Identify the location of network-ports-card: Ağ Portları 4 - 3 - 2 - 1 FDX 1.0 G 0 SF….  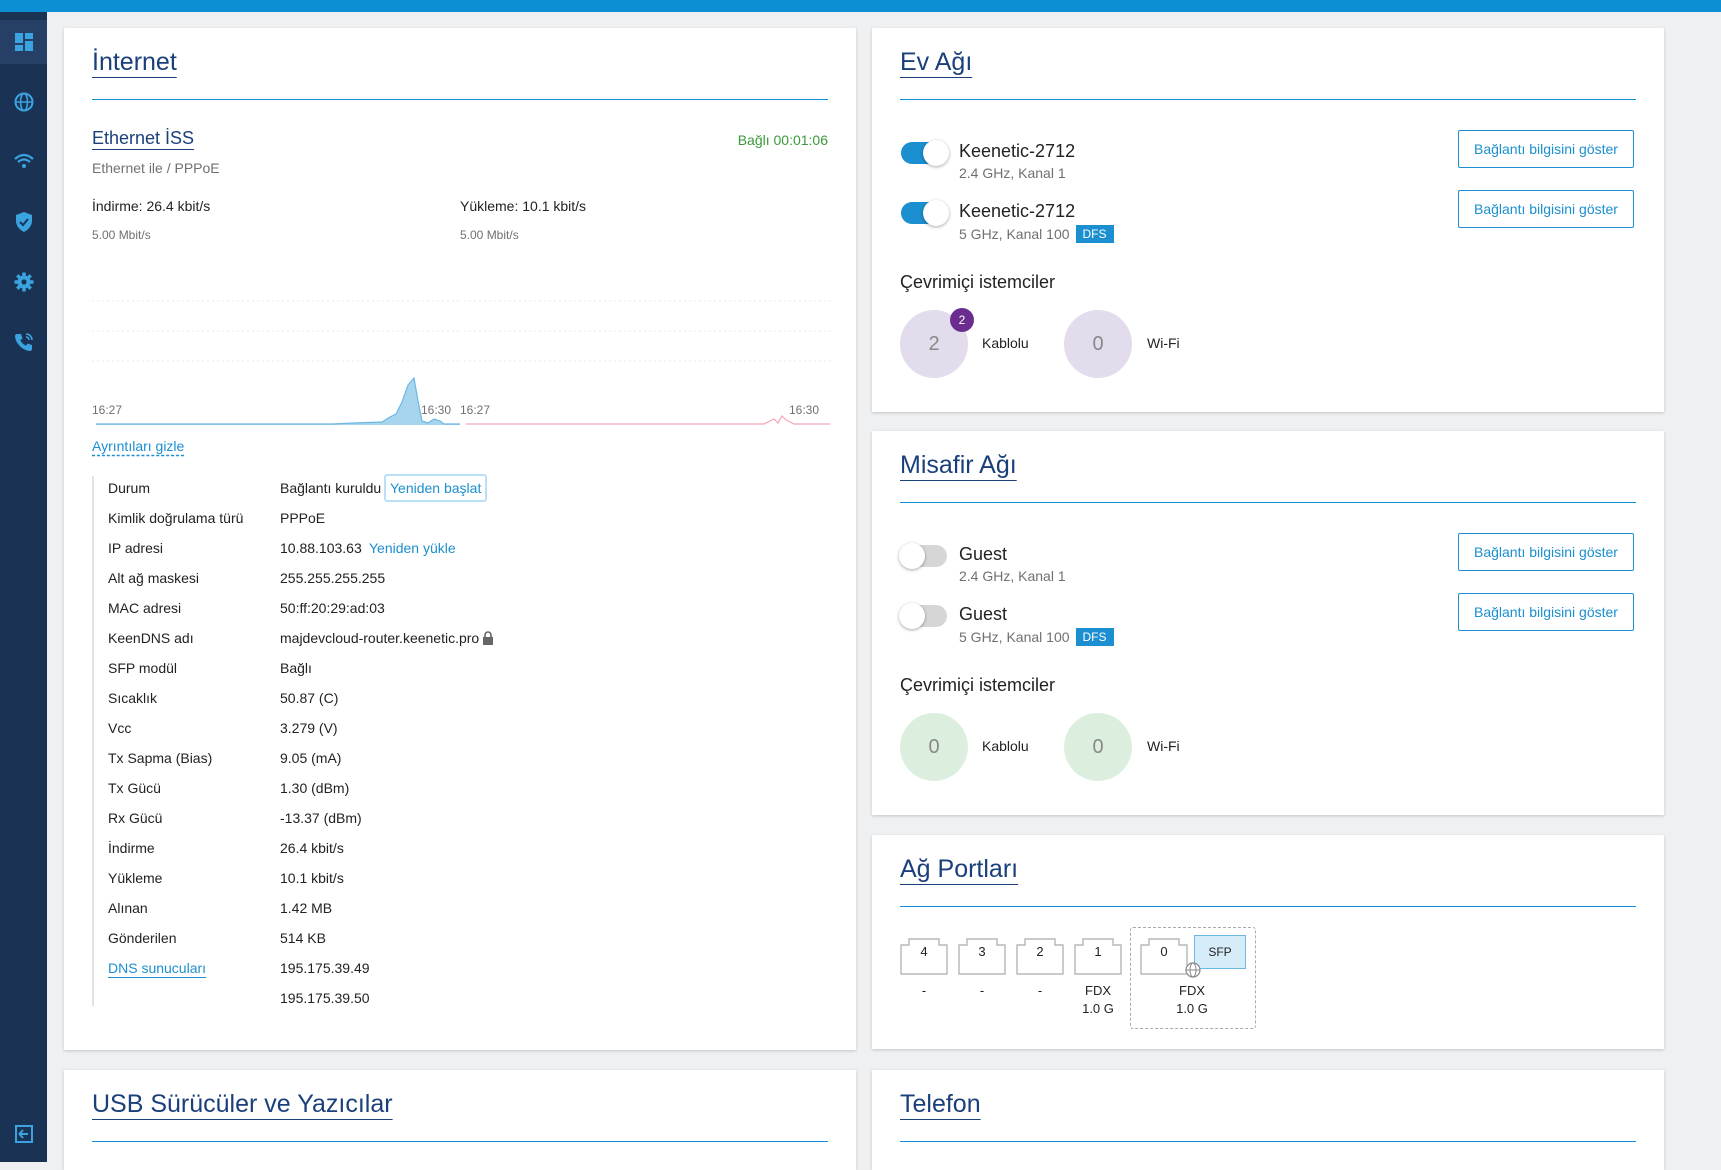
(1268, 942).